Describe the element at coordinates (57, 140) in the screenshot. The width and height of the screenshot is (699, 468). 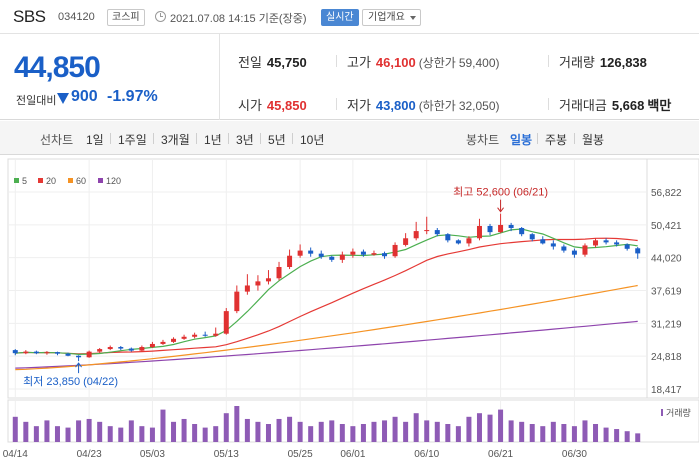
I see `line-chart-label: 선차트` at that location.